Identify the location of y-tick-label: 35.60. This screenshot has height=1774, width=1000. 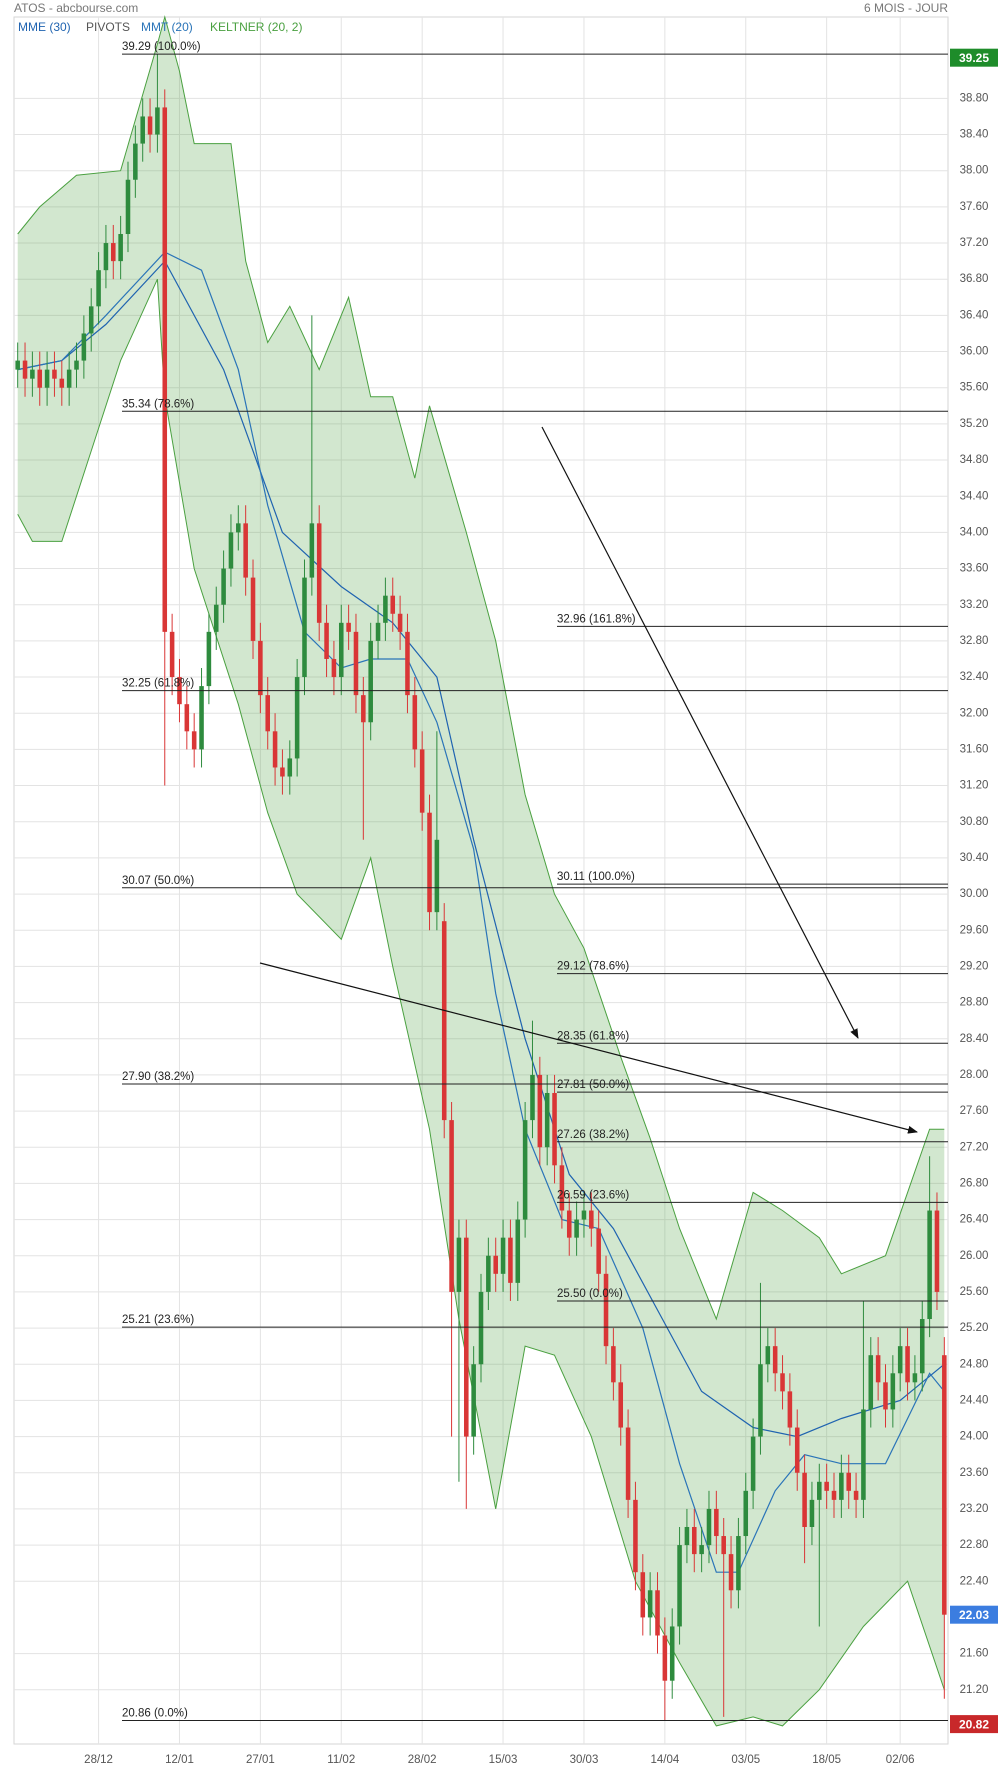
(974, 388).